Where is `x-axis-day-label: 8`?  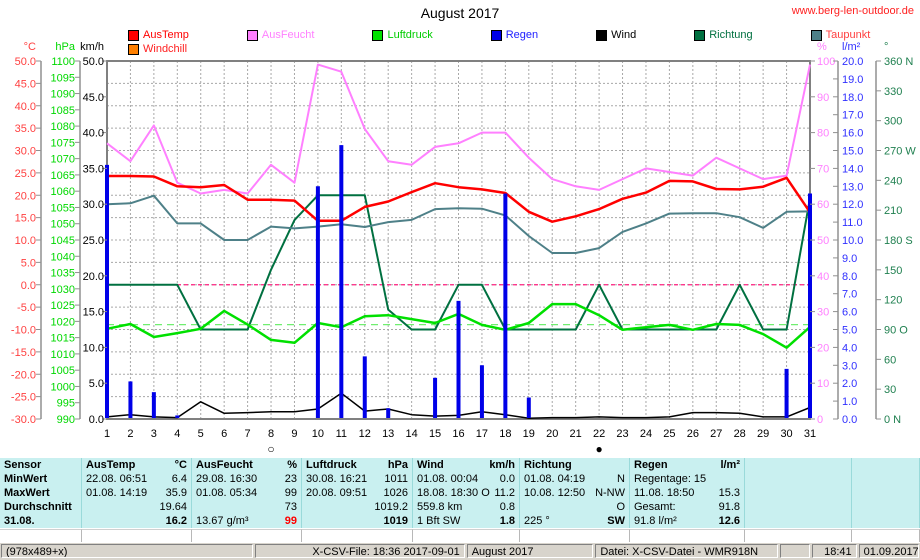 x-axis-day-label: 8 is located at coordinates (271, 434).